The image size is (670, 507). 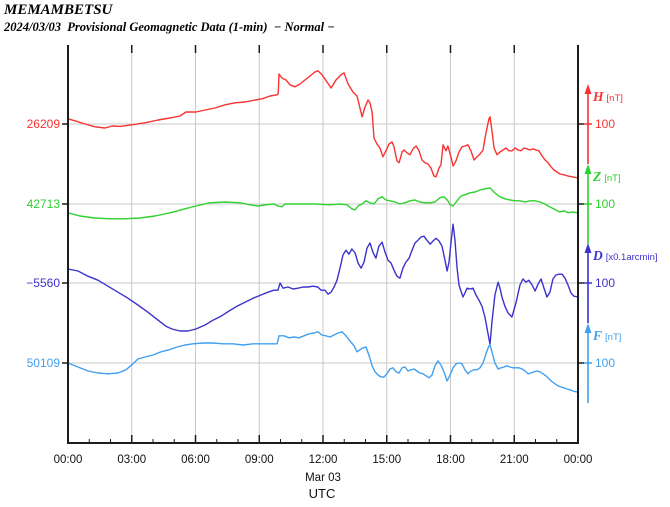 I want to click on scale-value-label-D: 100, so click(x=605, y=283).